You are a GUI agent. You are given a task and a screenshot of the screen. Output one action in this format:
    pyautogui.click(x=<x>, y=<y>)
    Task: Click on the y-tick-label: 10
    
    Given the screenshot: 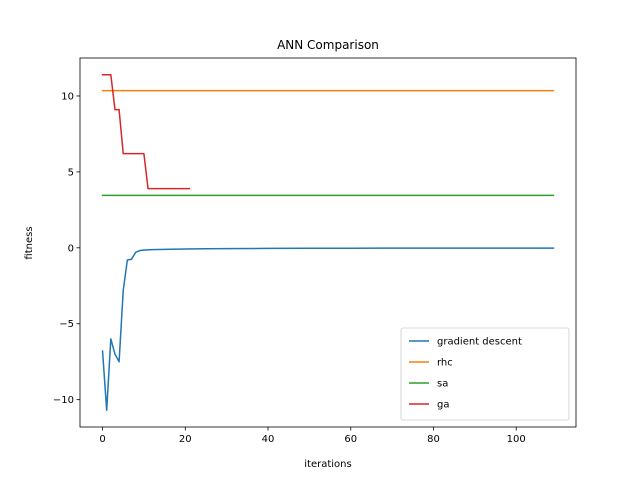 What is the action you would take?
    pyautogui.click(x=67, y=96)
    